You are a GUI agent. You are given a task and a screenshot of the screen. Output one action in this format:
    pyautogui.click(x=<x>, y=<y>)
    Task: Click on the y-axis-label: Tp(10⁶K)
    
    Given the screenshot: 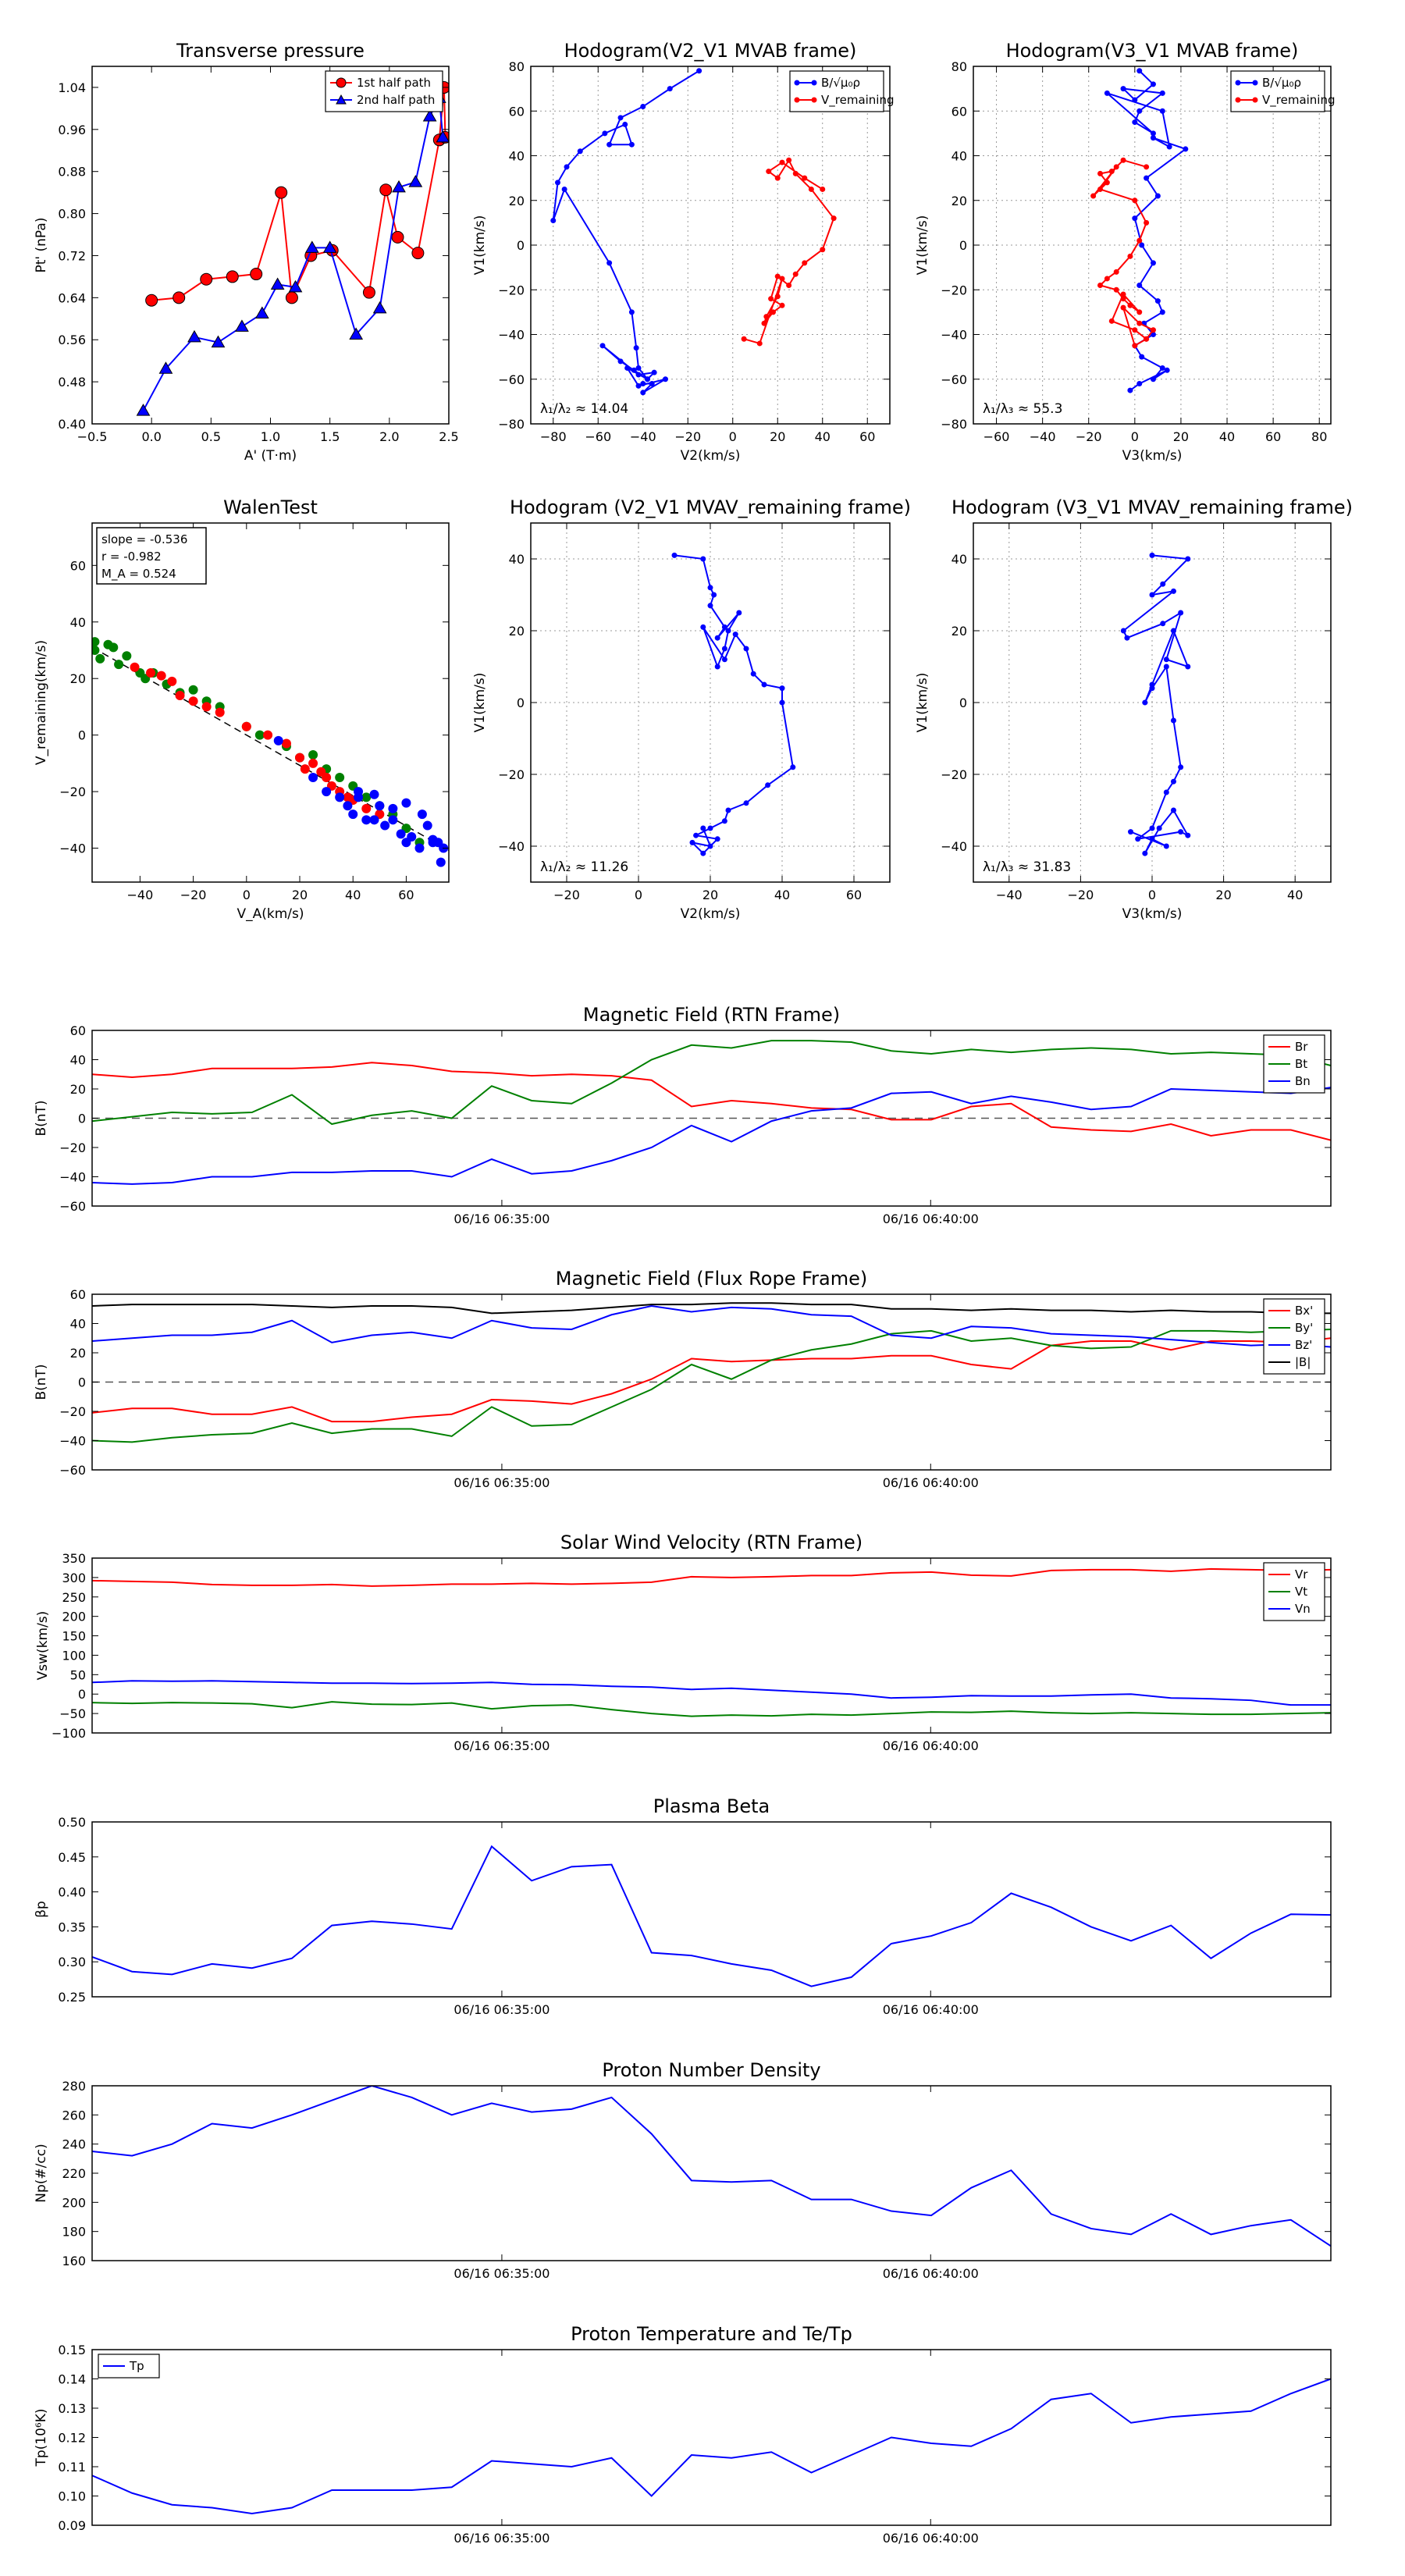 What is the action you would take?
    pyautogui.click(x=41, y=2437)
    